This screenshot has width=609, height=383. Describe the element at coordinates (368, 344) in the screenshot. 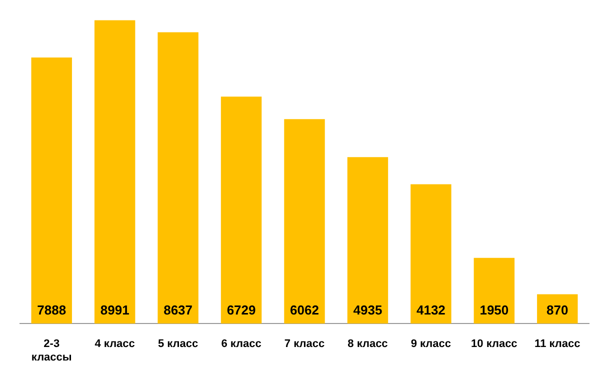

I see `x-tick-label: 8 класс` at that location.